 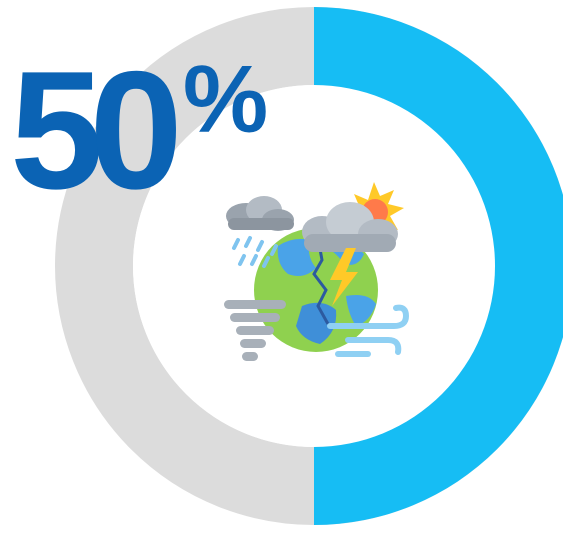 What do you see at coordinates (344, 277) in the screenshot?
I see `lightning-icon` at bounding box center [344, 277].